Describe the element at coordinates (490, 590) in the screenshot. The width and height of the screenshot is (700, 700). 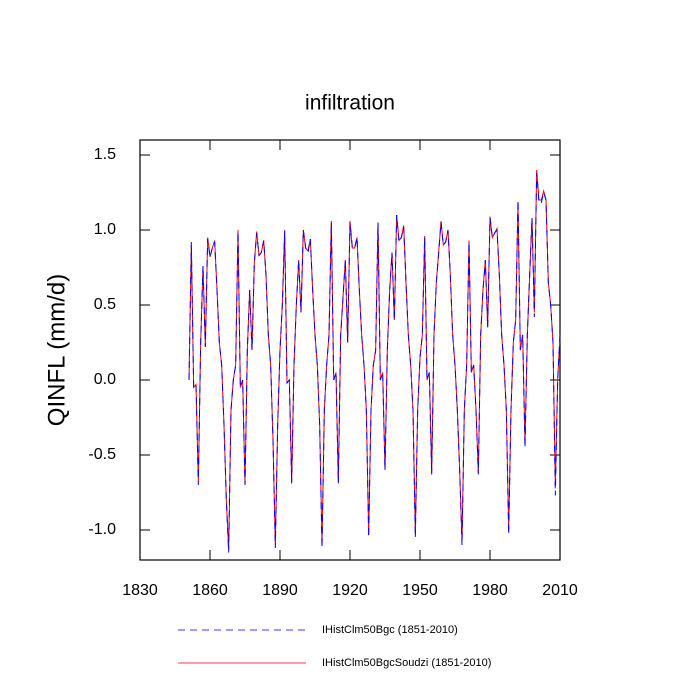
I see `x-tick-label: 1980` at that location.